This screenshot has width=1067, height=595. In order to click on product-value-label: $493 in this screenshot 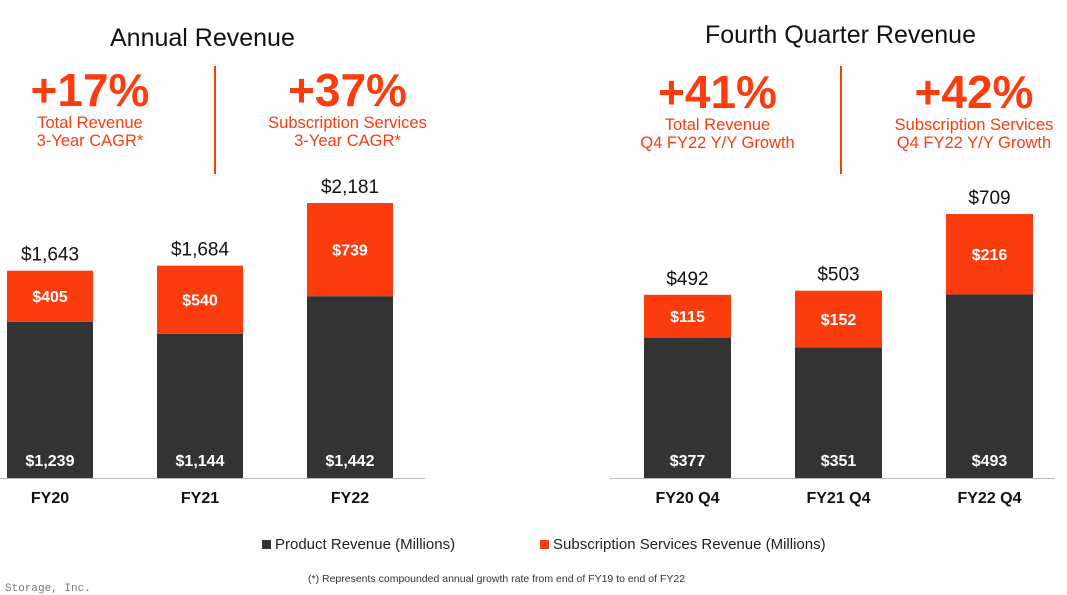, I will do `click(990, 461)`.